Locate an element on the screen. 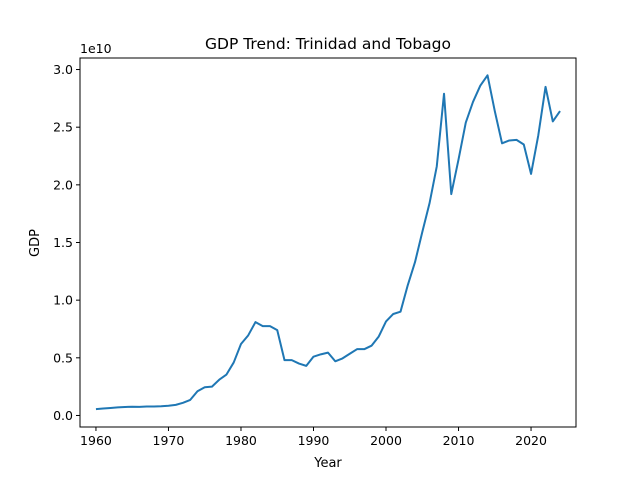  x-tick-label: 1990 is located at coordinates (314, 440).